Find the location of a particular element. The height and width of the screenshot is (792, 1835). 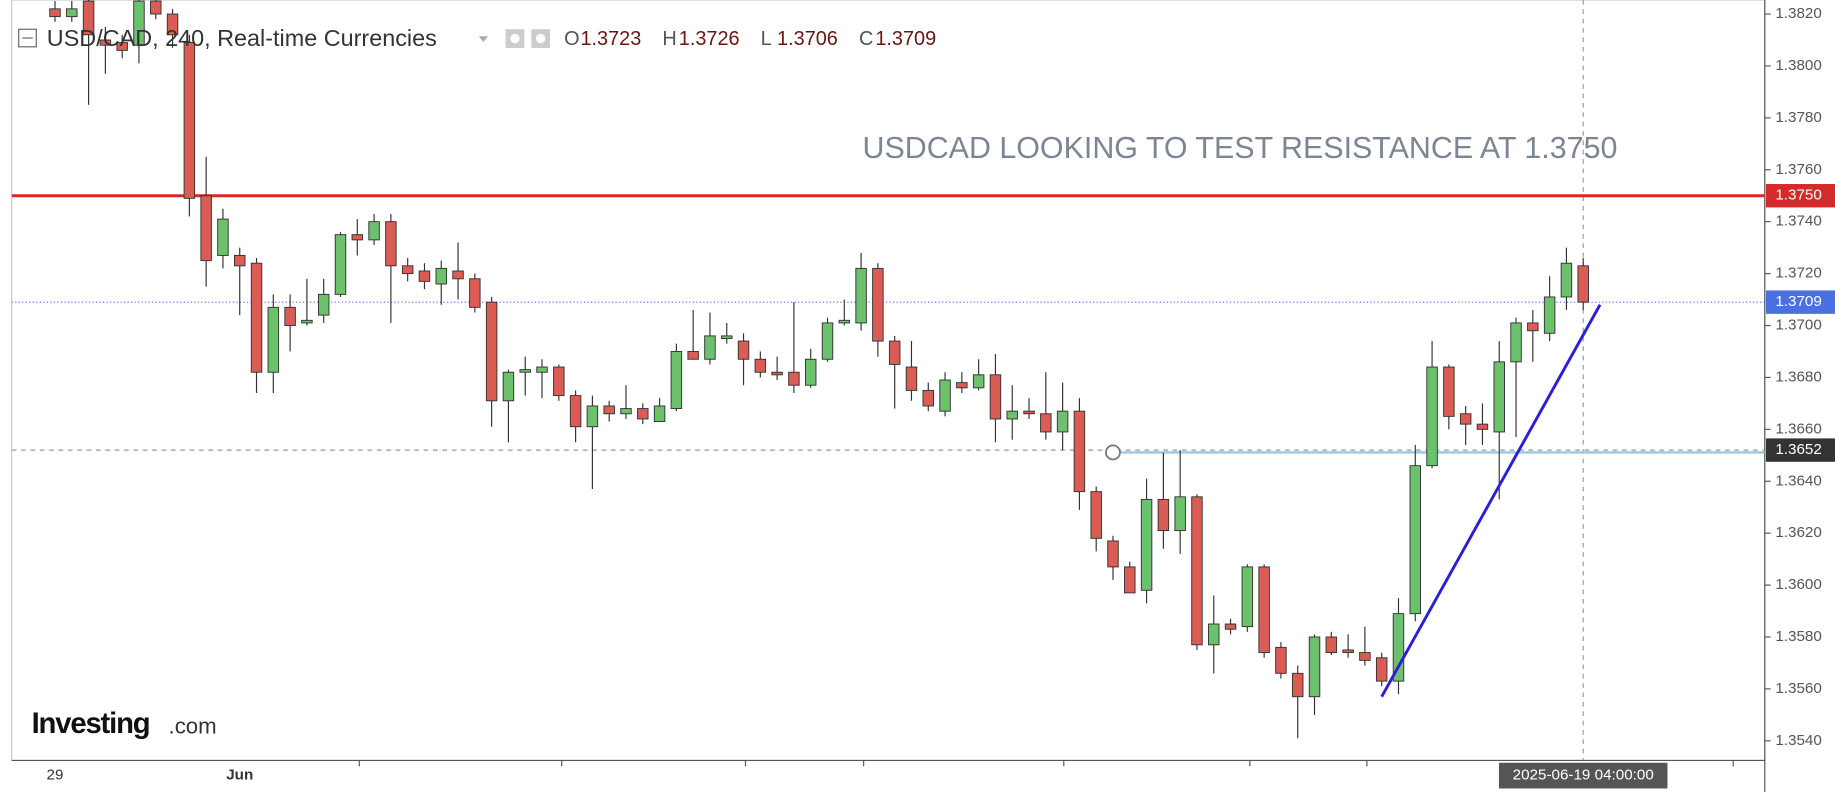

last-price-tag: 1.3709 is located at coordinates (1798, 301).